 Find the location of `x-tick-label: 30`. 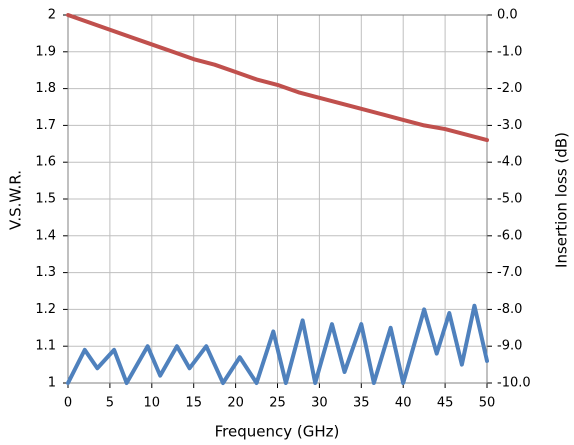

x-tick-label: 30 is located at coordinates (319, 403).